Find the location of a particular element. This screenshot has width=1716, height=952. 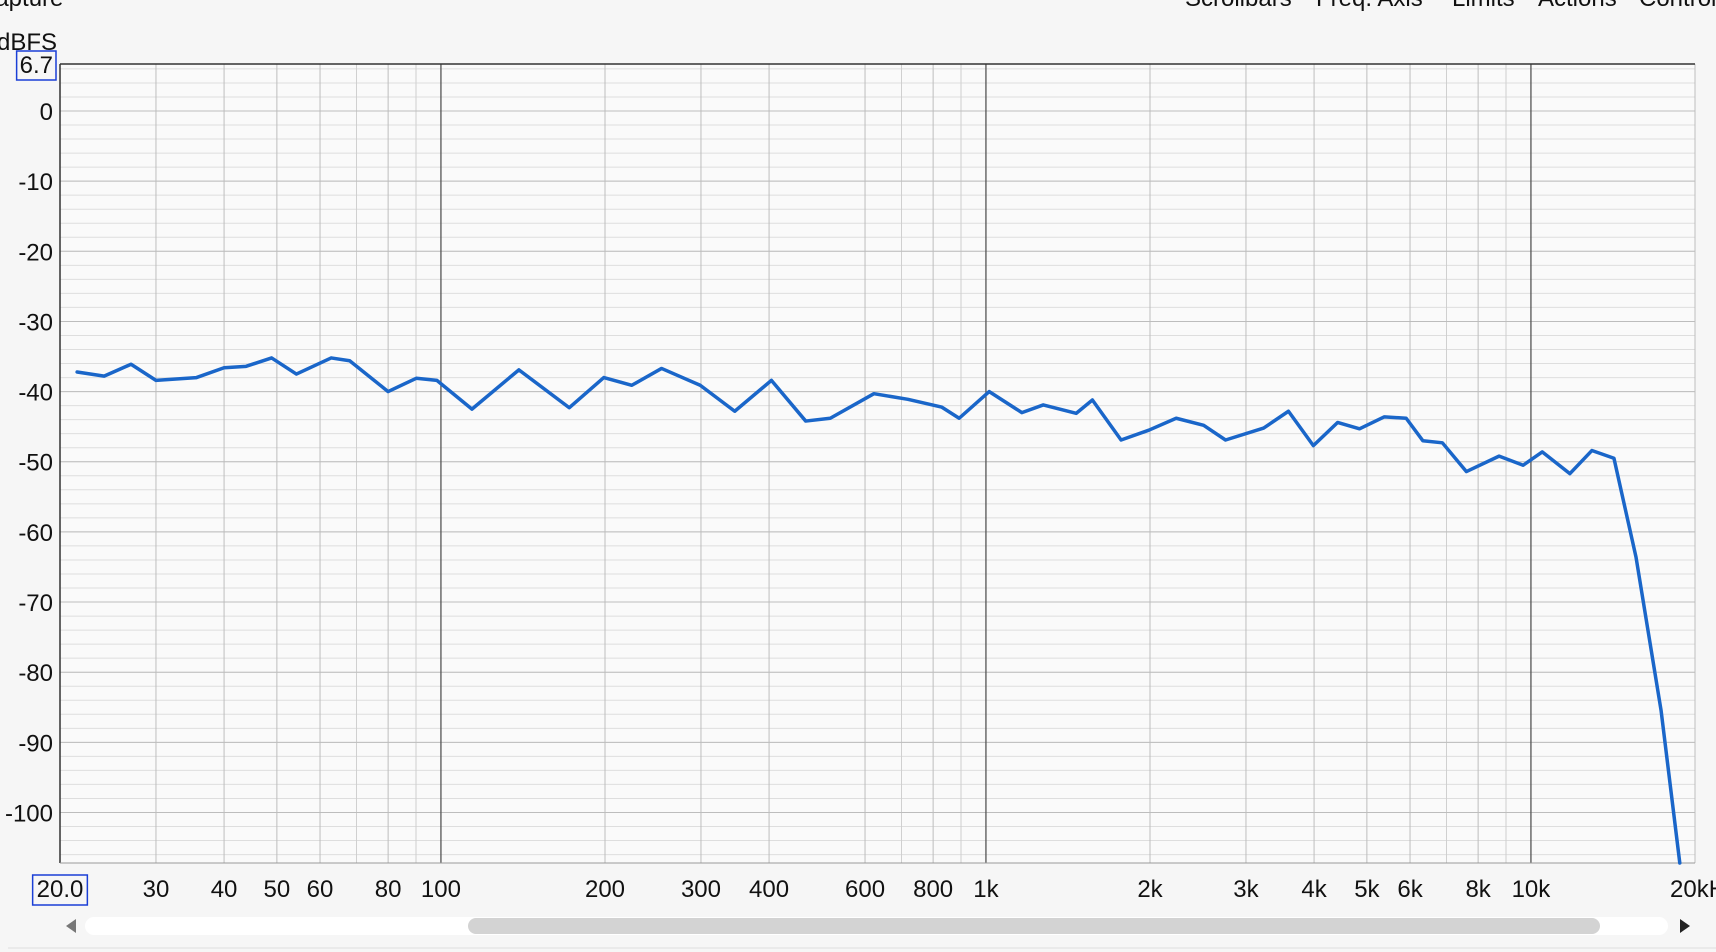

x-tick-label: 6k is located at coordinates (1410, 889).